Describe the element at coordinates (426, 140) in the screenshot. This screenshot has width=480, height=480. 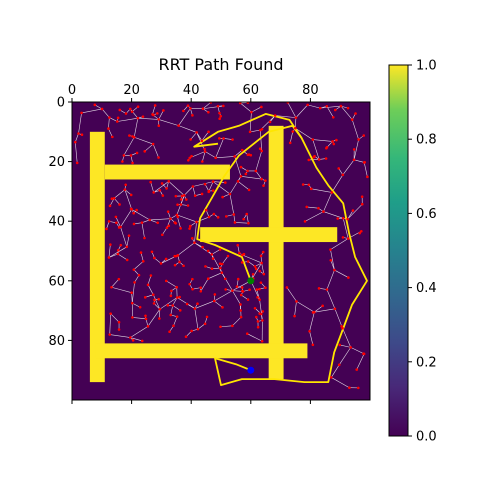
I see `colorbar-tick-label: 0.8` at that location.